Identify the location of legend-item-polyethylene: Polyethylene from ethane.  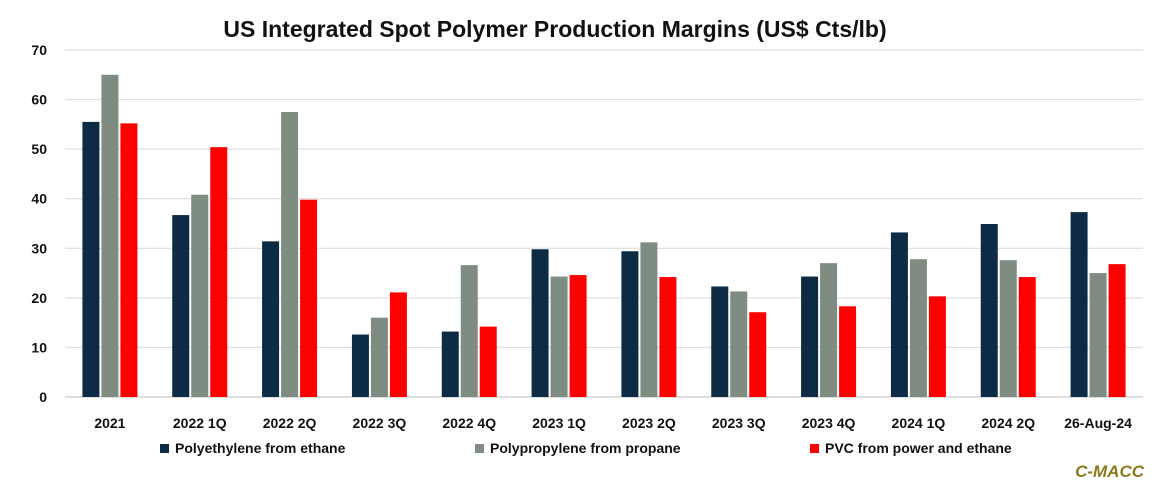
(252, 448).